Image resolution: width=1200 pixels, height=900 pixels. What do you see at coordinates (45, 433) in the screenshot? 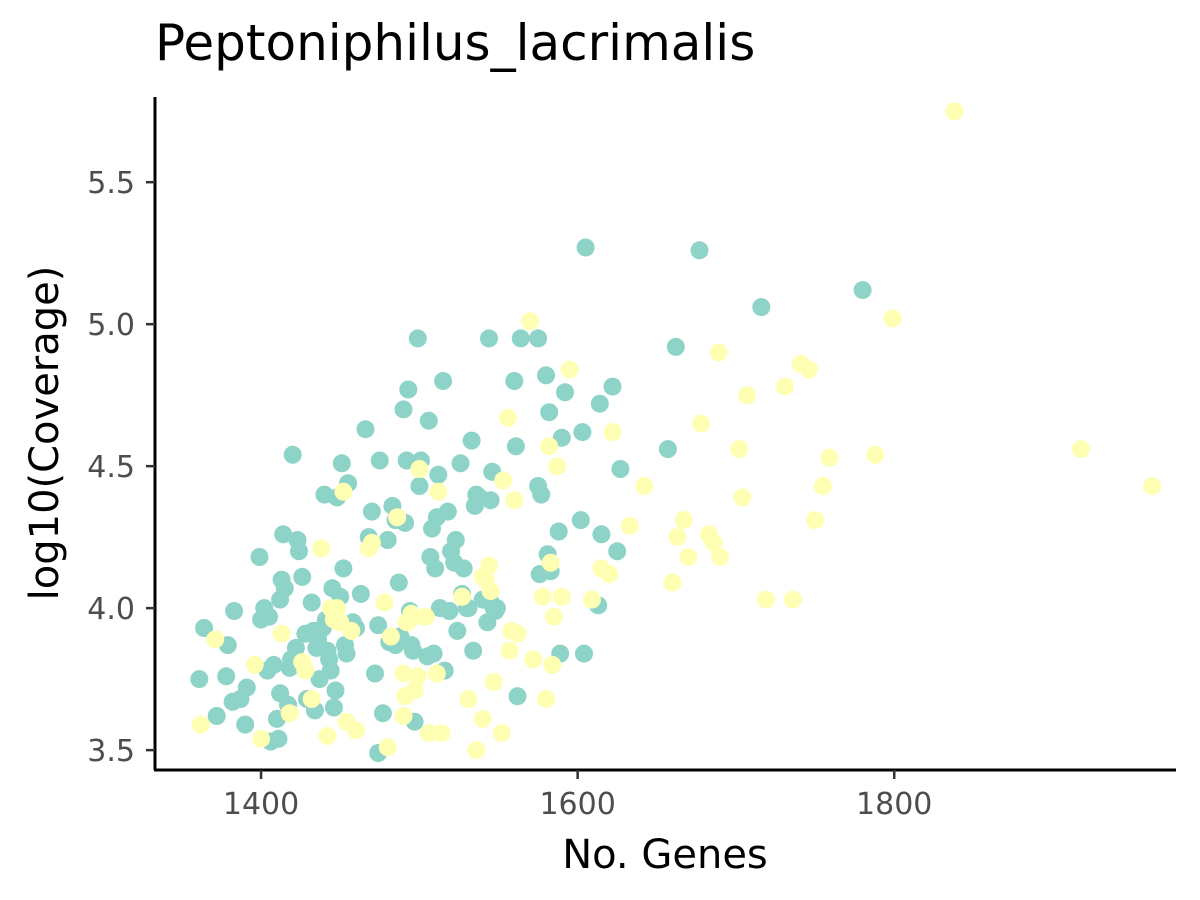
I see `y-axis-title: log10(Coverage)` at bounding box center [45, 433].